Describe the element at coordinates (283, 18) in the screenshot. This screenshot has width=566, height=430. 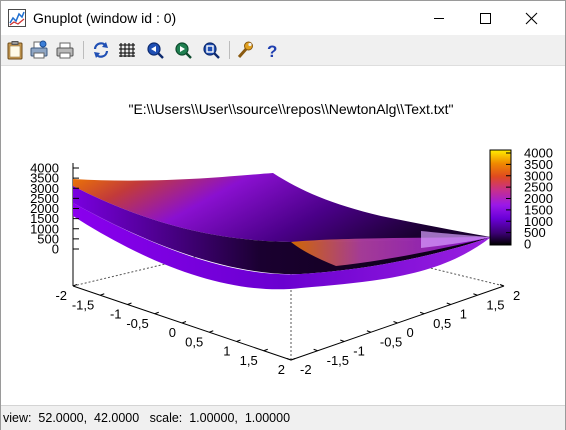
I see `title-bar: Gnuplot (window id : 0)` at that location.